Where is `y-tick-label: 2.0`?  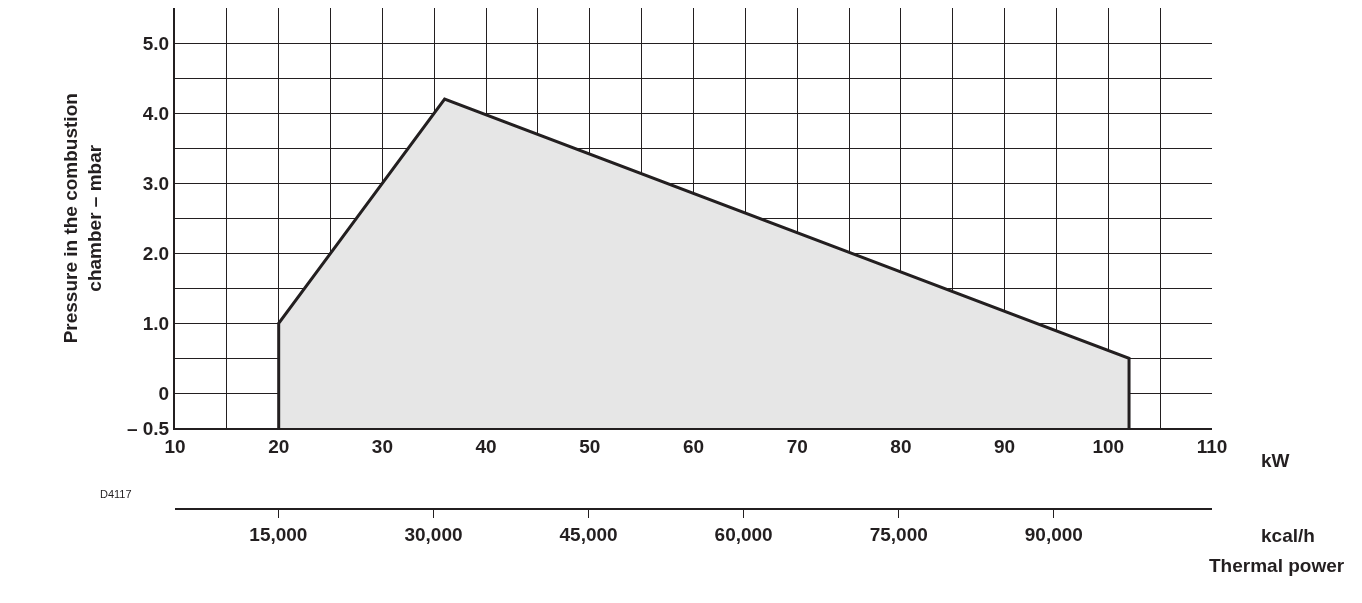 y-tick-label: 2.0 is located at coordinates (156, 253).